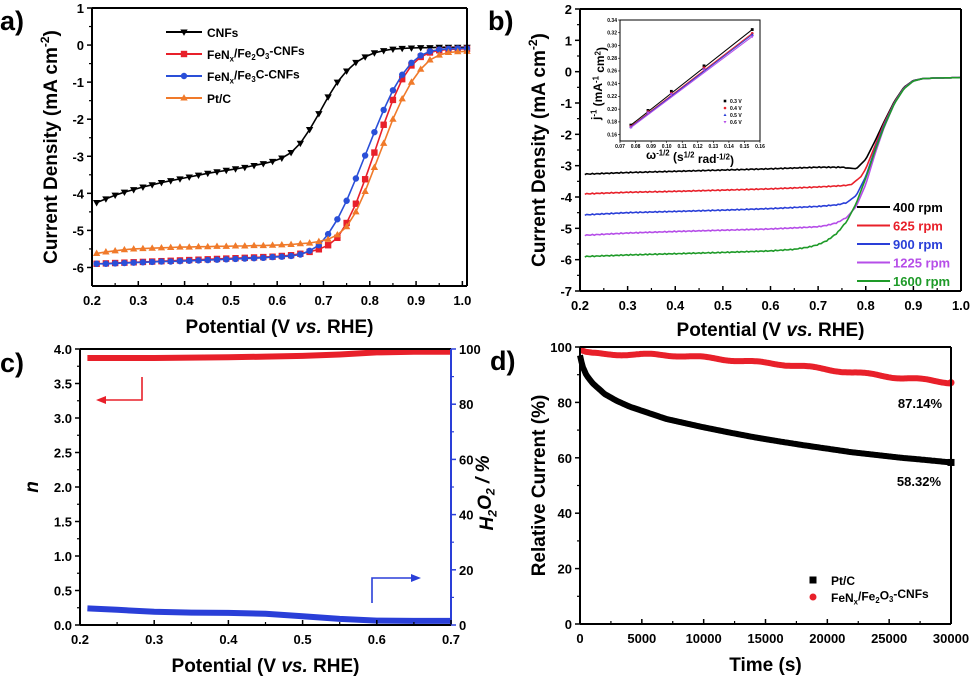 The height and width of the screenshot is (679, 975). What do you see at coordinates (732, 330) in the screenshot?
I see `text-segment: Potential (V` at bounding box center [732, 330].